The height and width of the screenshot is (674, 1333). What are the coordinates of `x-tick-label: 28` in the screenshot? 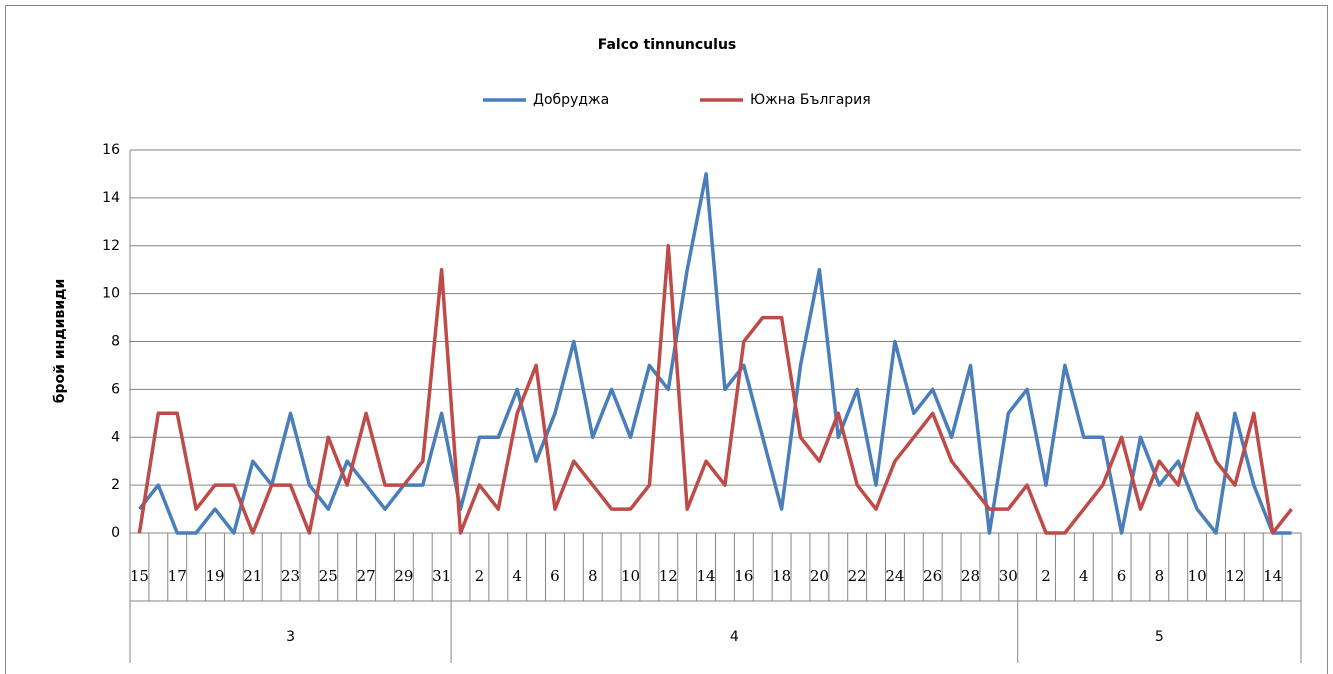 It's located at (970, 576).